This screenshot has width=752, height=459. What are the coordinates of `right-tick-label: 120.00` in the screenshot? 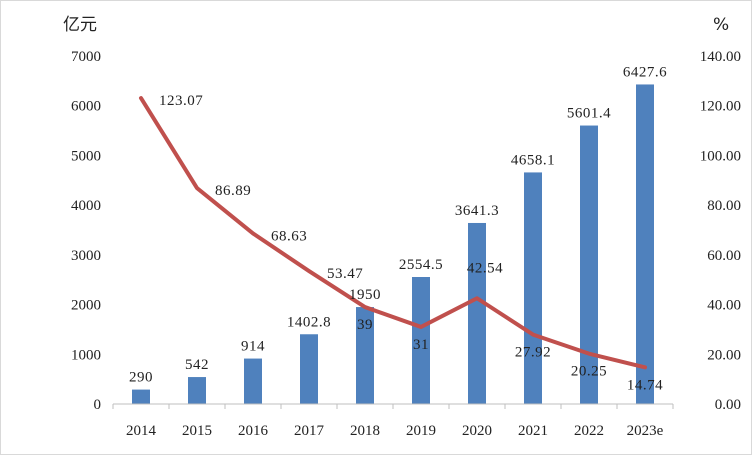 It's located at (720, 107).